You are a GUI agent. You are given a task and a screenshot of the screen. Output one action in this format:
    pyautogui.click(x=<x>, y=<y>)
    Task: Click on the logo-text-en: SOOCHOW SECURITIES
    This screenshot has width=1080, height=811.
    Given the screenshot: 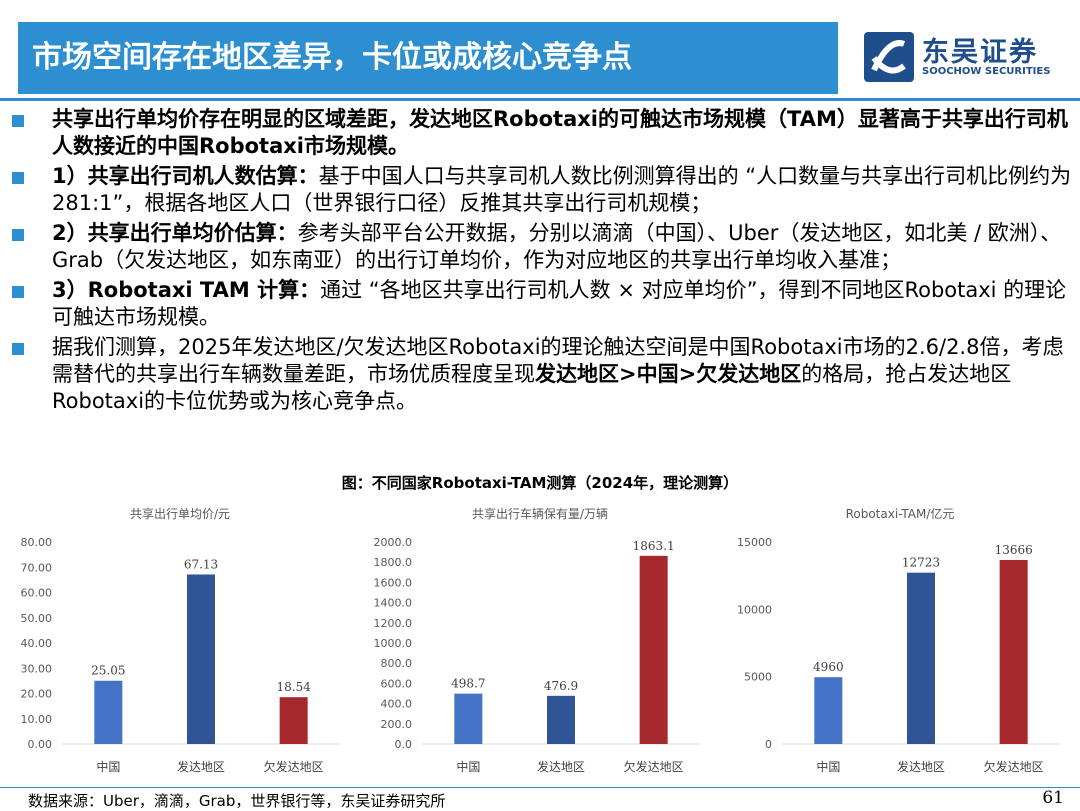 What is the action you would take?
    pyautogui.click(x=986, y=71)
    